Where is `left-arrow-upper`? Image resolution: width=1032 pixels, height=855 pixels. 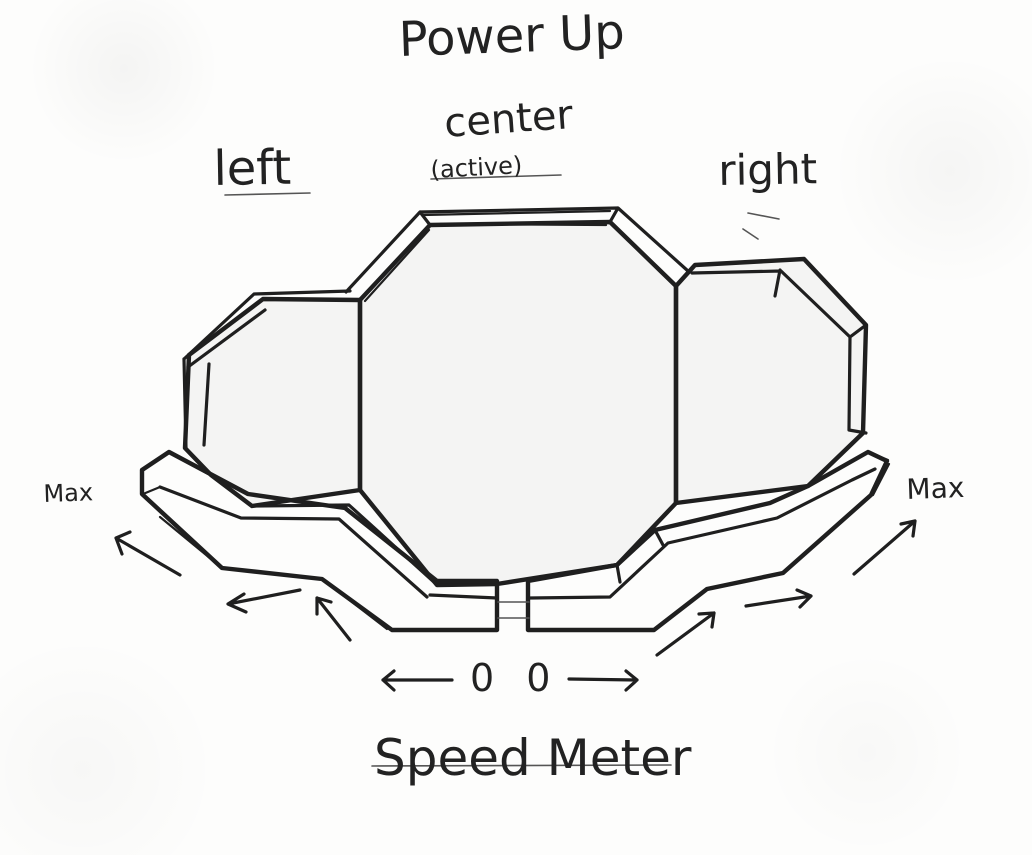 left-arrow-upper is located at coordinates (148, 553).